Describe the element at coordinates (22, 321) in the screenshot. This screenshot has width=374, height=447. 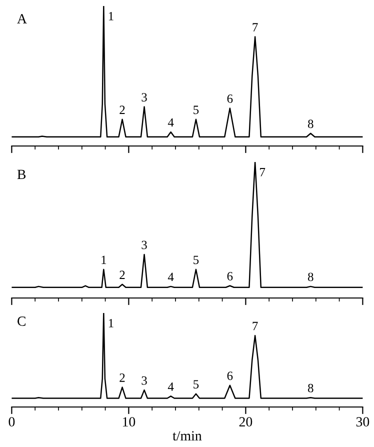
I see `annotation: C` at that location.